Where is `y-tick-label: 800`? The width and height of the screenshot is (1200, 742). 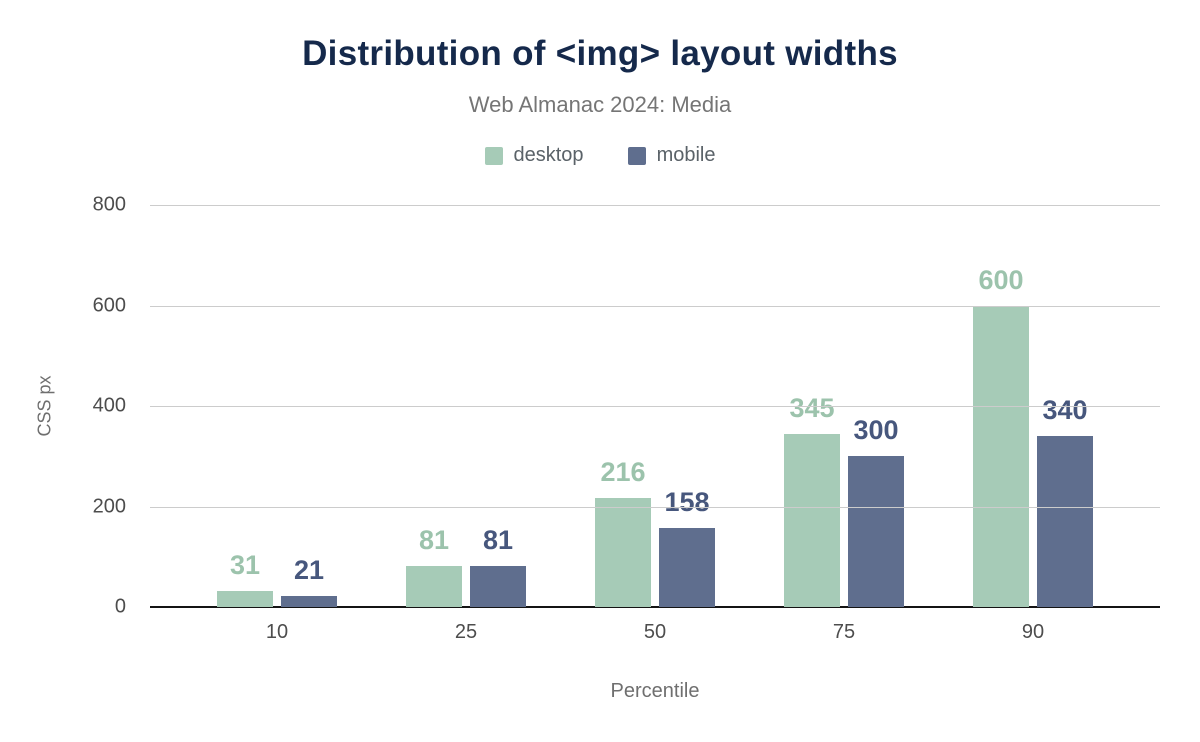
y-tick-label: 800 is located at coordinates (109, 204).